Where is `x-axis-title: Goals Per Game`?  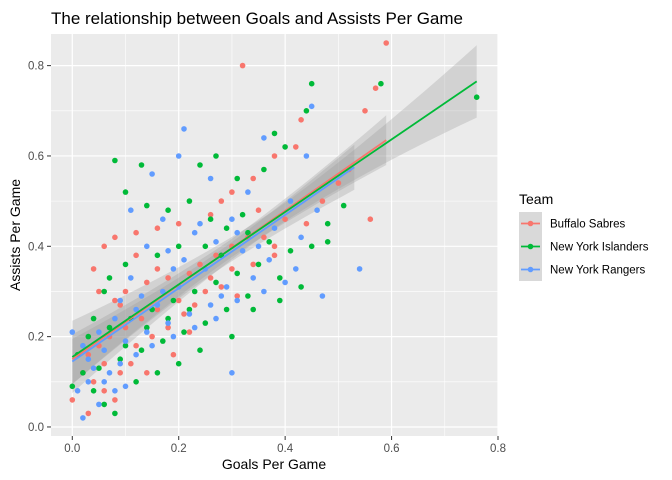
x-axis-title: Goals Per Game is located at coordinates (274, 464).